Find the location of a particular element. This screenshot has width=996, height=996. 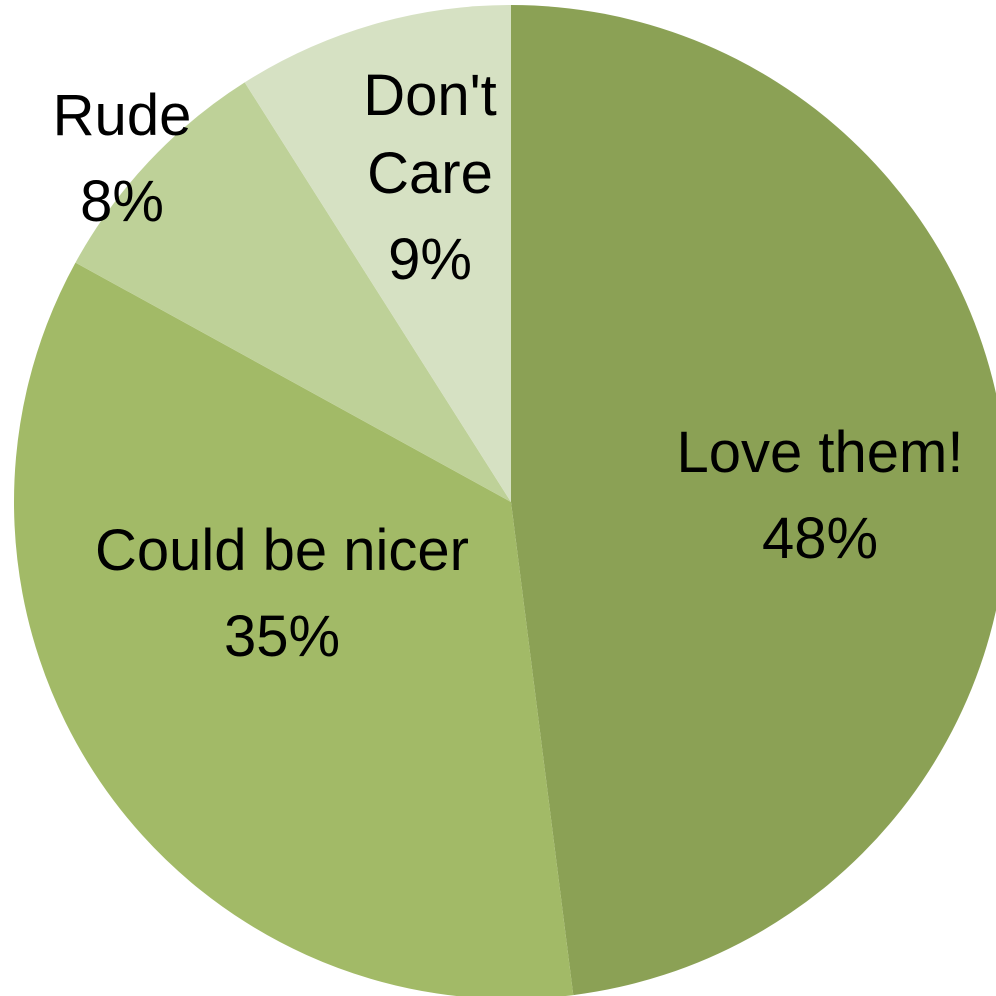

slice-label-rude: Rude is located at coordinates (122, 115).